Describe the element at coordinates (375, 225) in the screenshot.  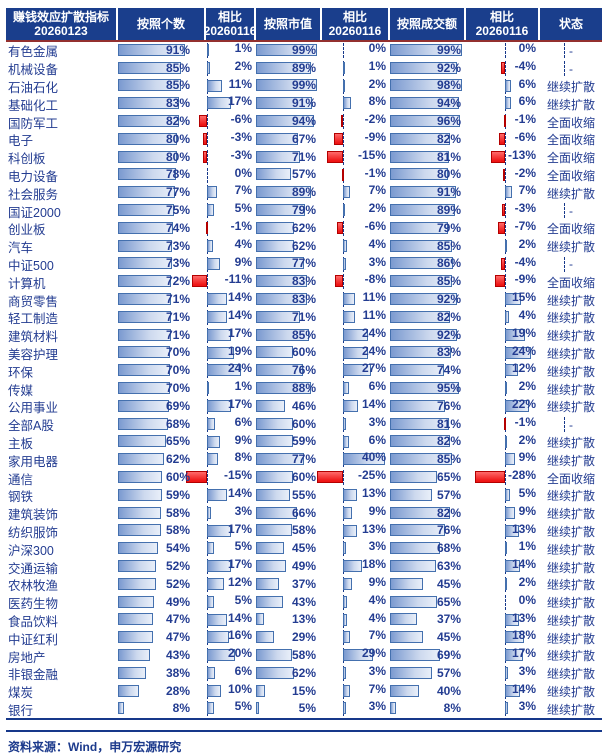
I see `diff-value-label: -6%` at that location.